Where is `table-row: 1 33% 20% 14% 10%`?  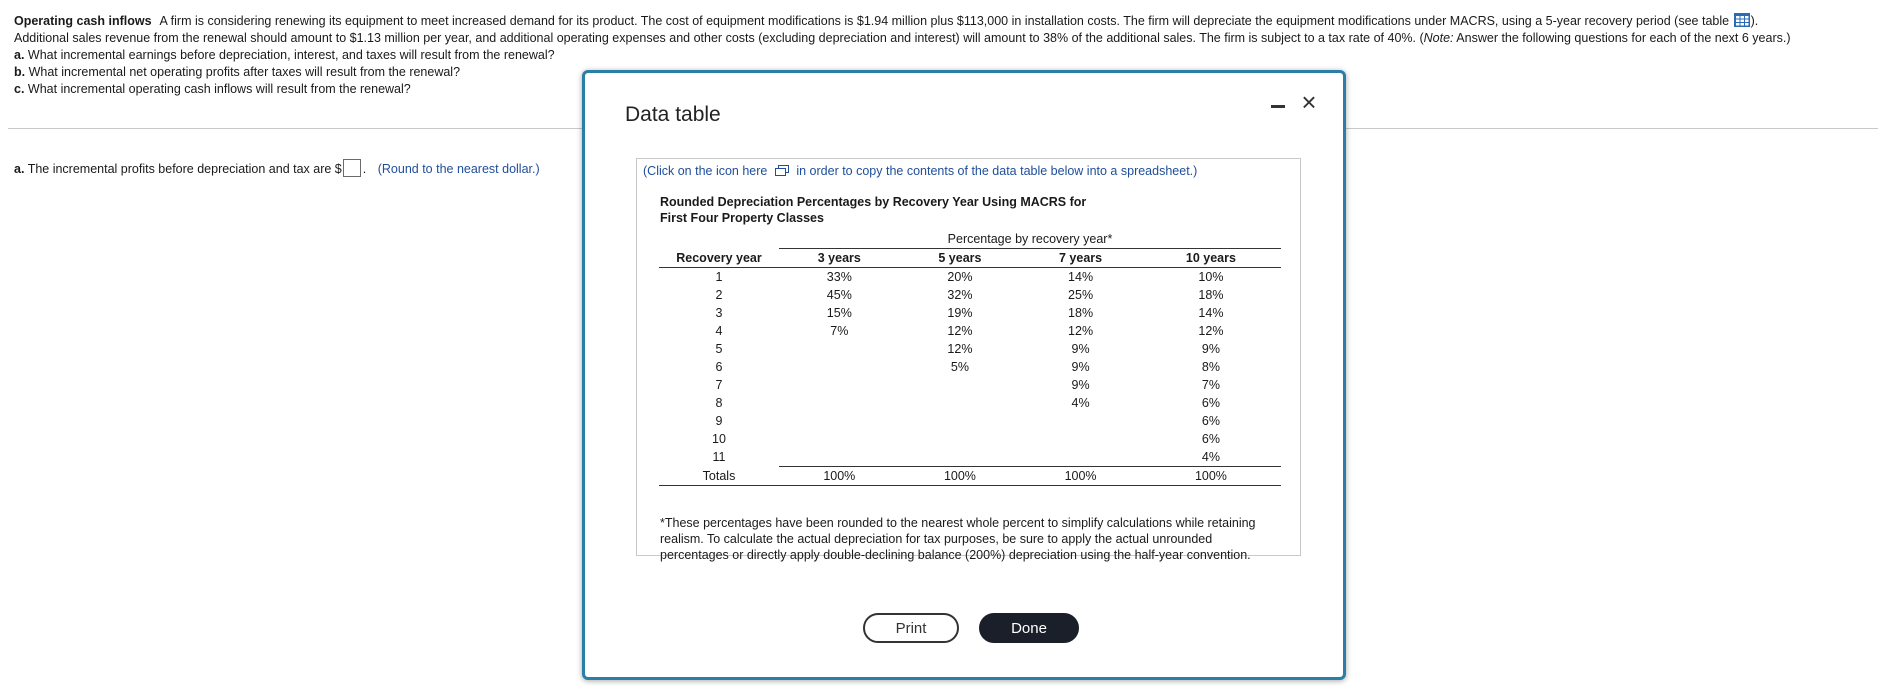
table-row: 1 33% 20% 14% 10% is located at coordinates (970, 277).